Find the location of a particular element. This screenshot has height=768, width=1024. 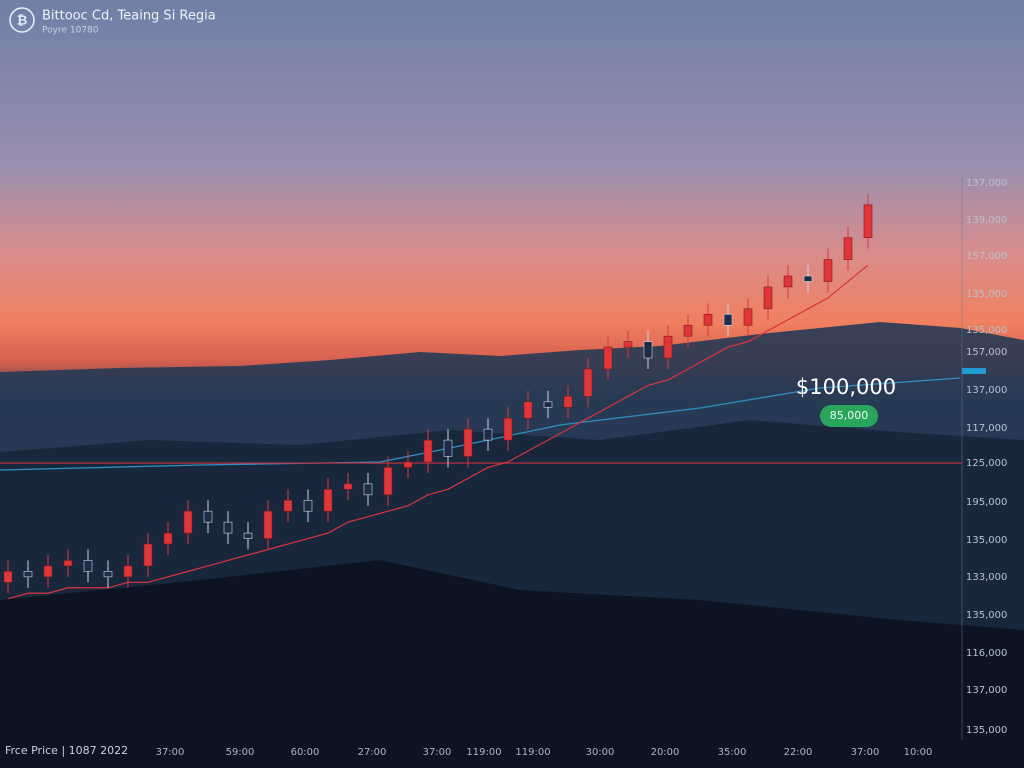

chart-subtitle: Poyre 10780 is located at coordinates (70, 31).